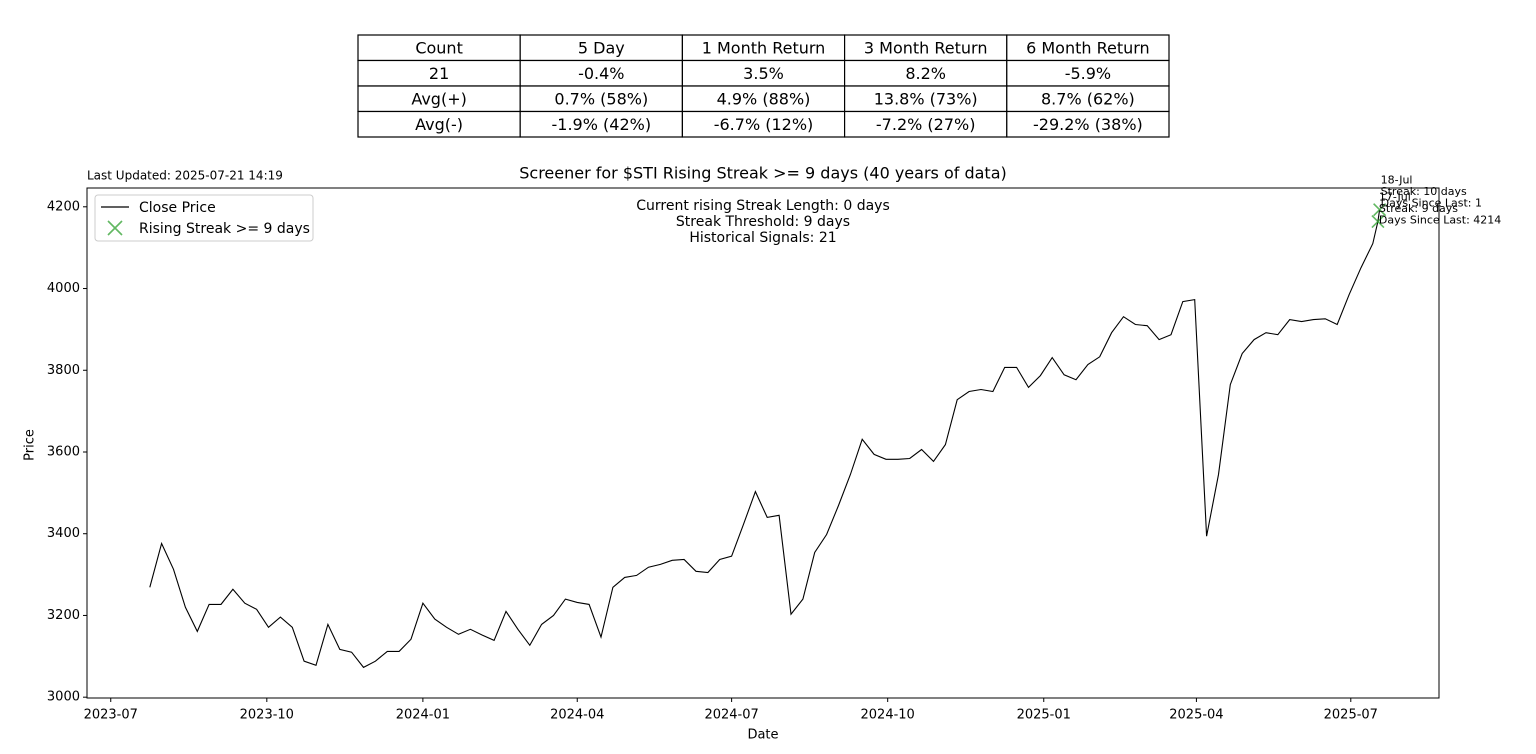  Describe the element at coordinates (1196, 715) in the screenshot. I see `x-tick-label: 2025-04` at that location.